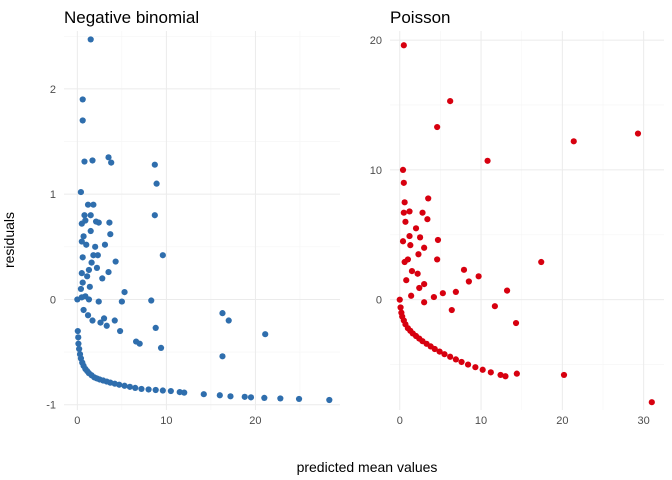 The width and height of the screenshot is (672, 480). Describe the element at coordinates (53, 90) in the screenshot. I see `y-tick-label: 2` at that location.